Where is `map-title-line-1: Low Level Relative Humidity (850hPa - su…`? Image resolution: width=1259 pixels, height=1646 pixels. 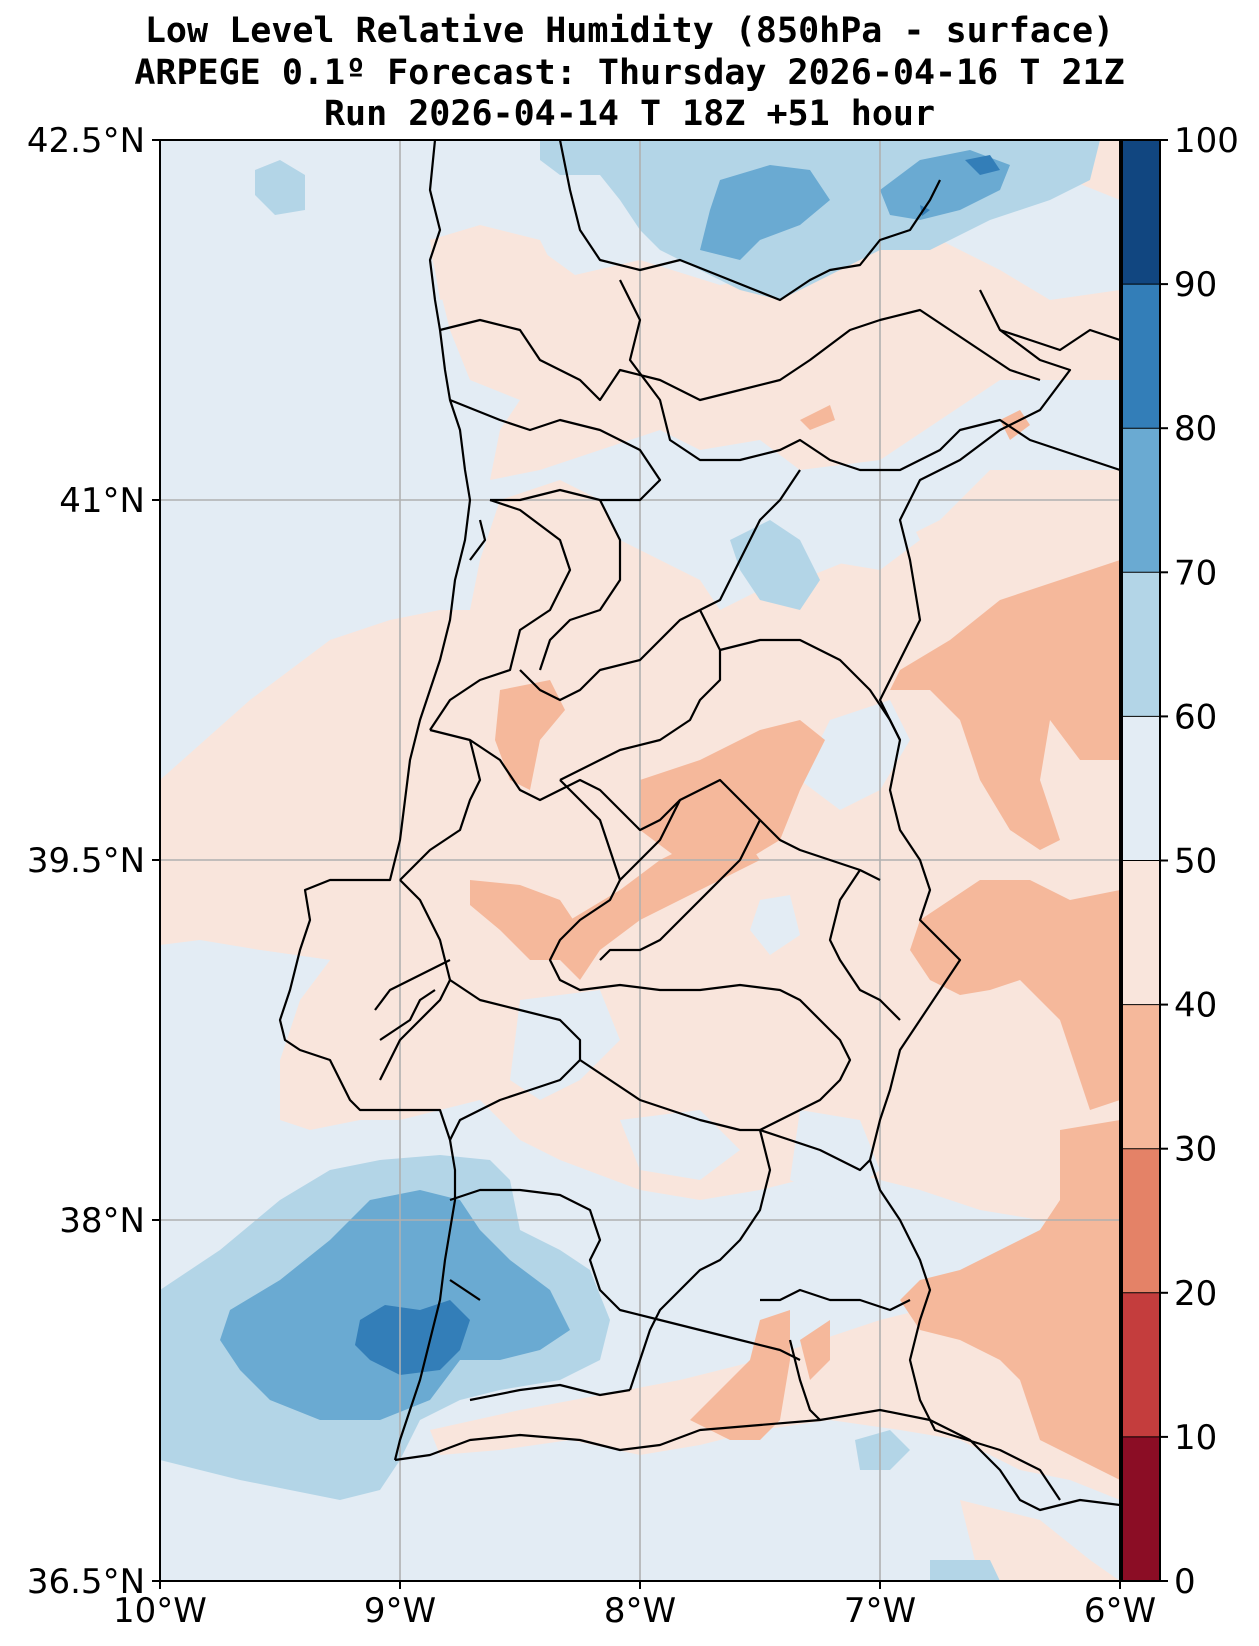 map-title-line-1: Low Level Relative Humidity (850hPa - su… is located at coordinates (629, 31).